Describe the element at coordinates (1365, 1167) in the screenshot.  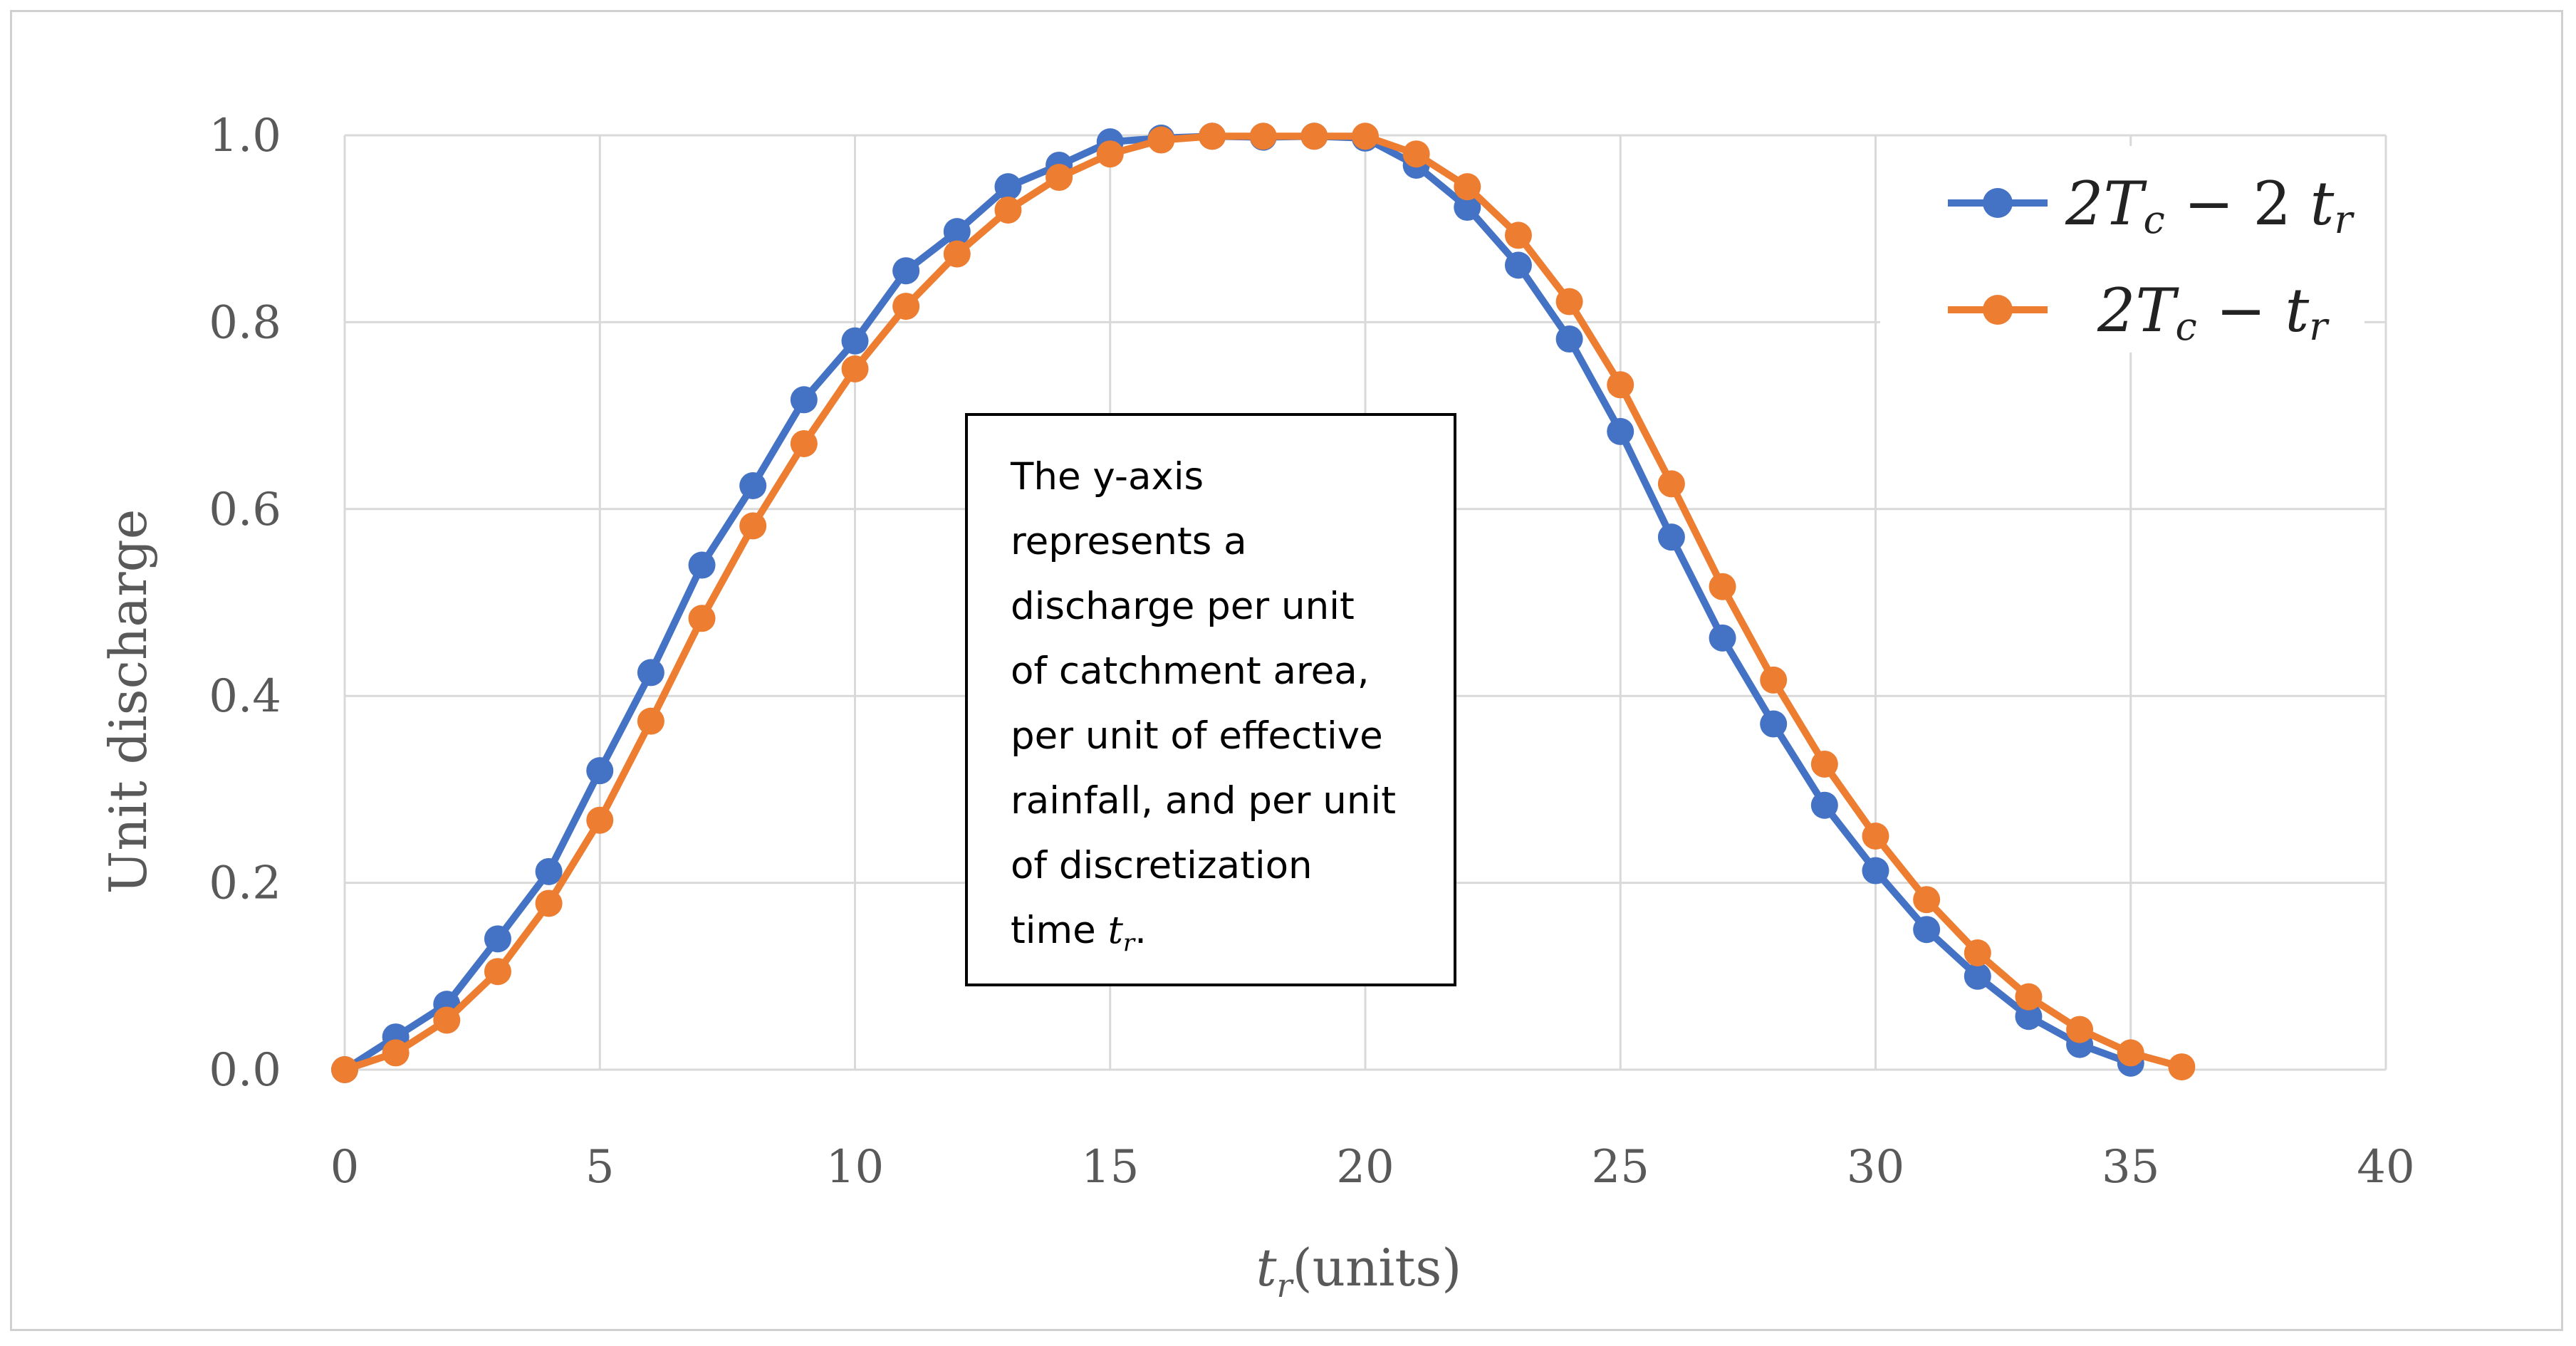
I see `x-tick-label: 20` at that location.